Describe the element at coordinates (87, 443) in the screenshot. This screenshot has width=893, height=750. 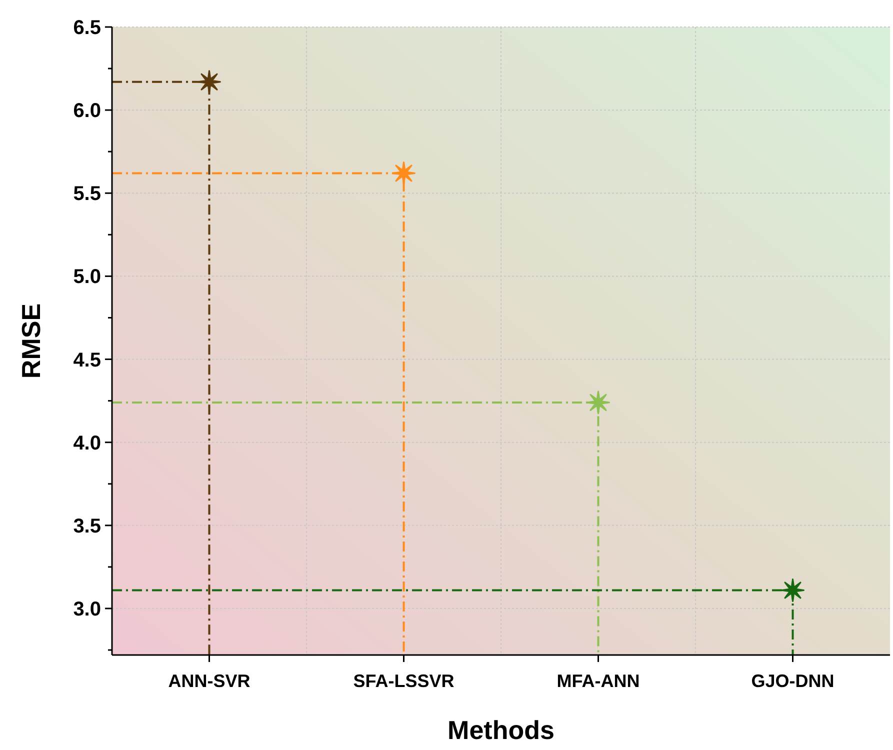
I see `y-tick-label: 4.0` at that location.